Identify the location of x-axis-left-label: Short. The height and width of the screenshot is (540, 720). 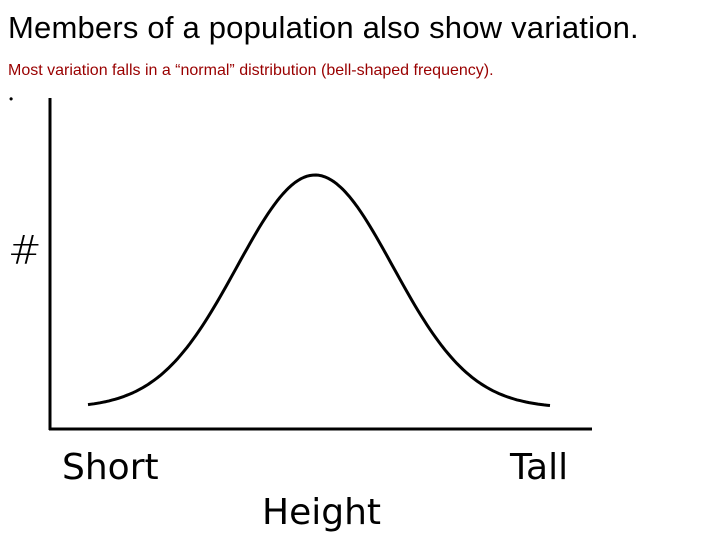
(110, 467).